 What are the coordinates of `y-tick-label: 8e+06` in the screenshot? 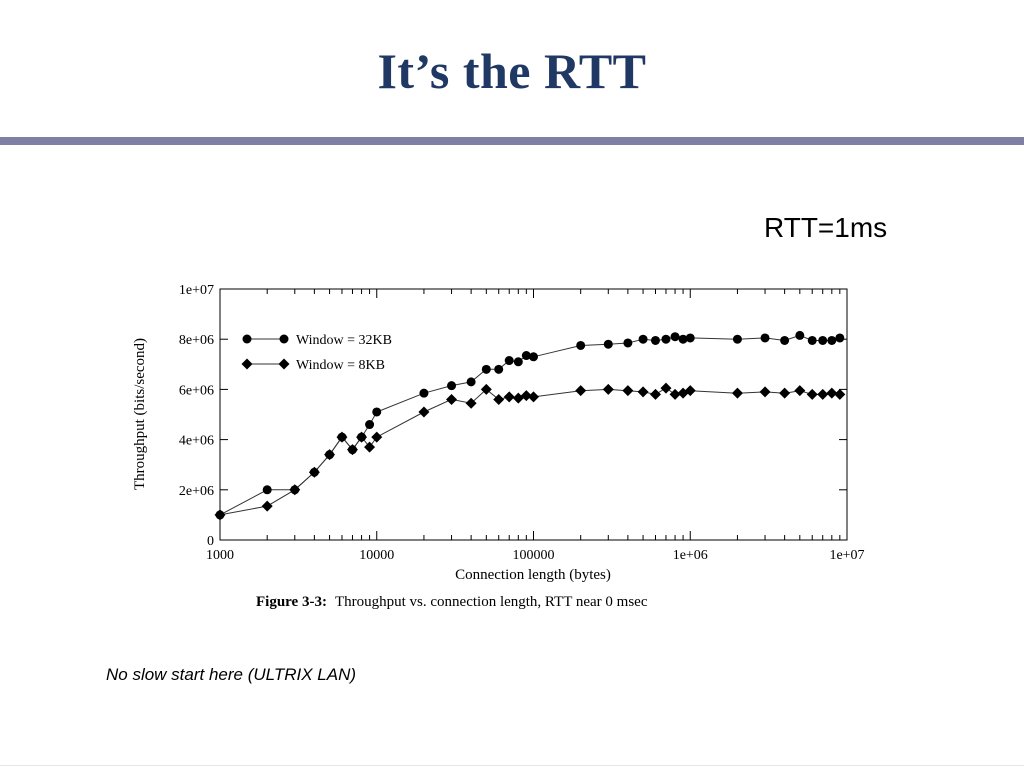 It's located at (196, 340).